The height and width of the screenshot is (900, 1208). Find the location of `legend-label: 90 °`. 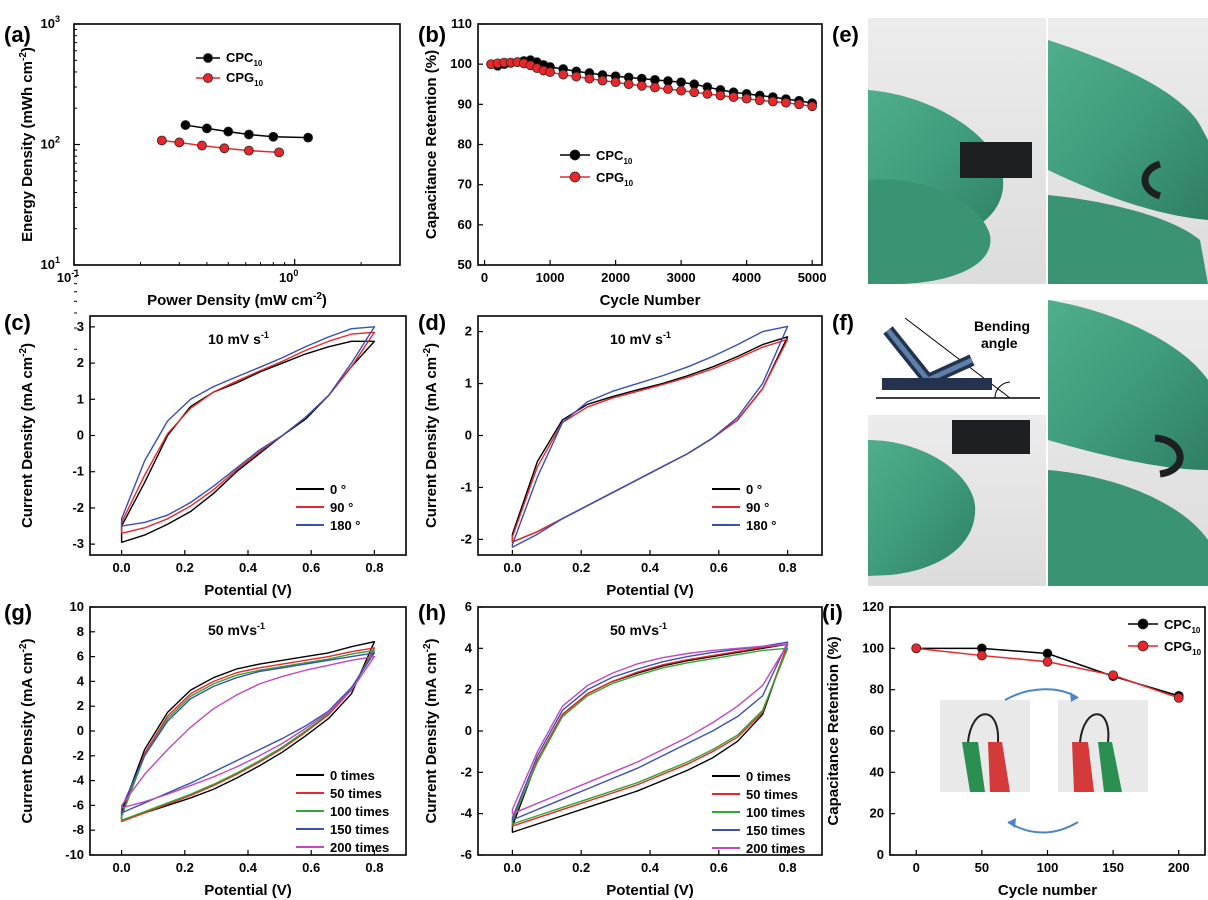

legend-label: 90 ° is located at coordinates (341, 507).